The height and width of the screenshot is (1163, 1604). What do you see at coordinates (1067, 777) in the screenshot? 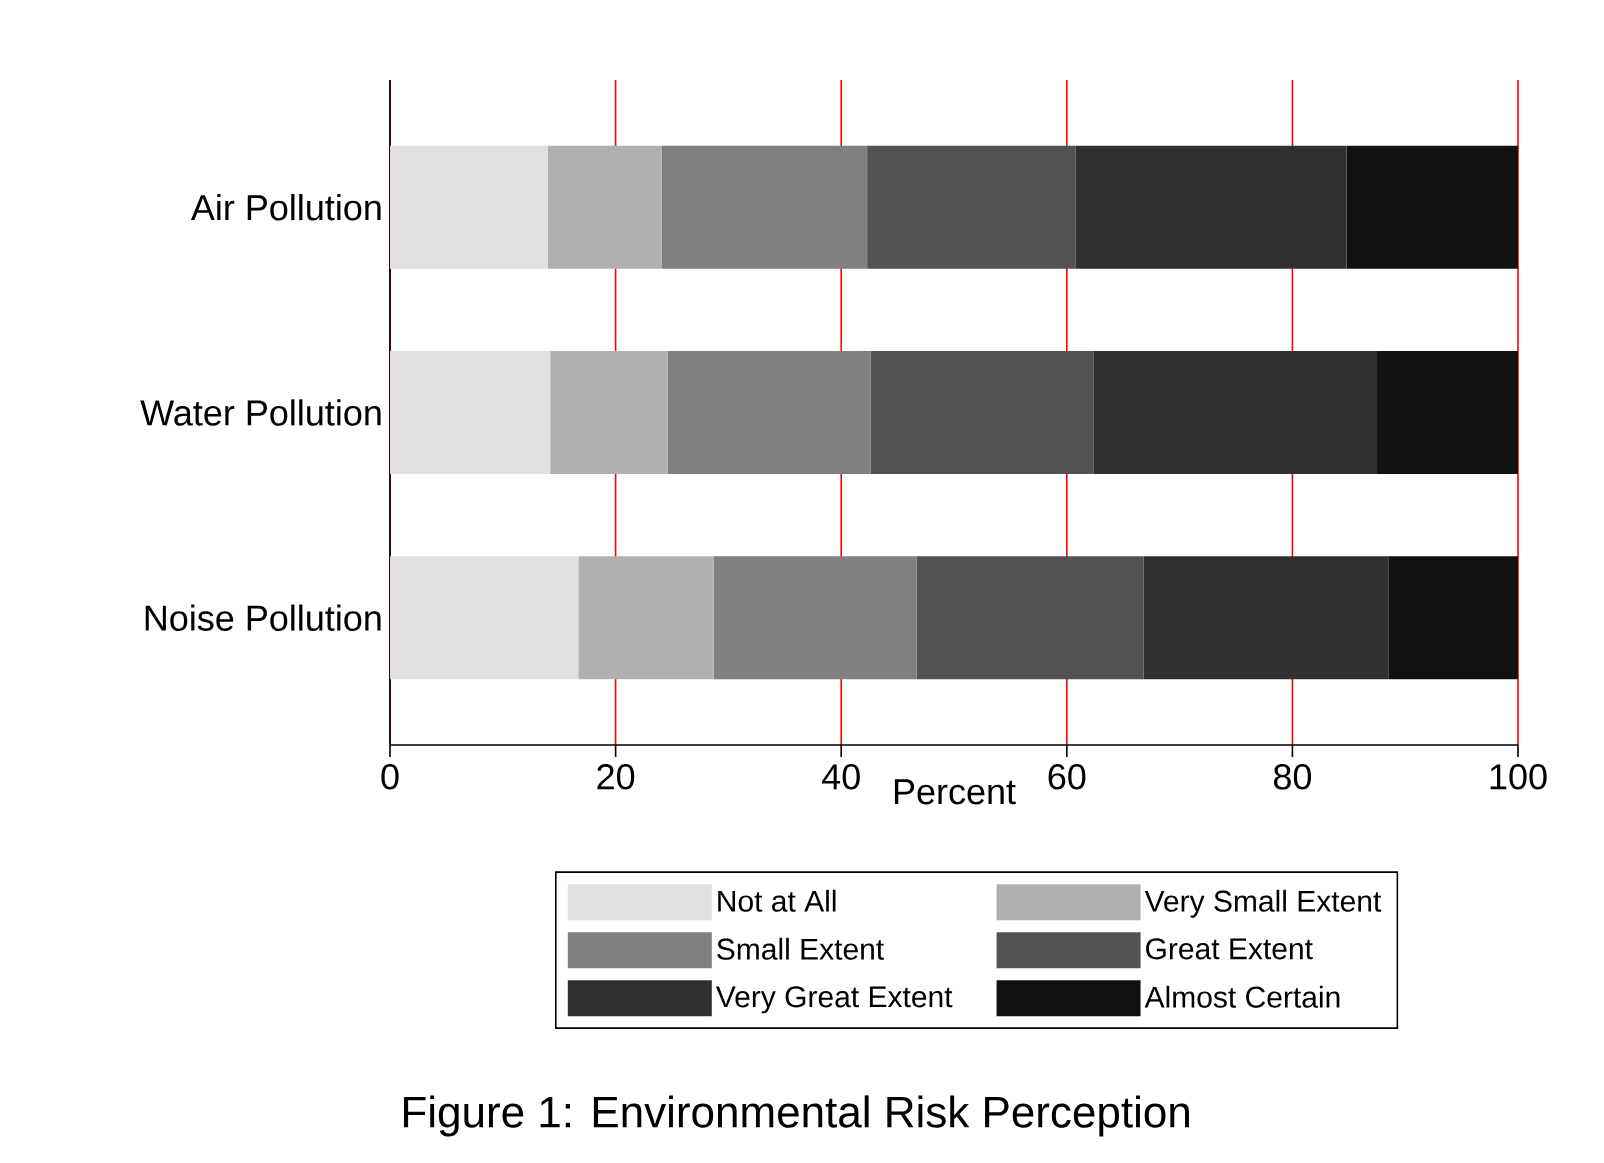
I see `x-tick-label: 60` at bounding box center [1067, 777].